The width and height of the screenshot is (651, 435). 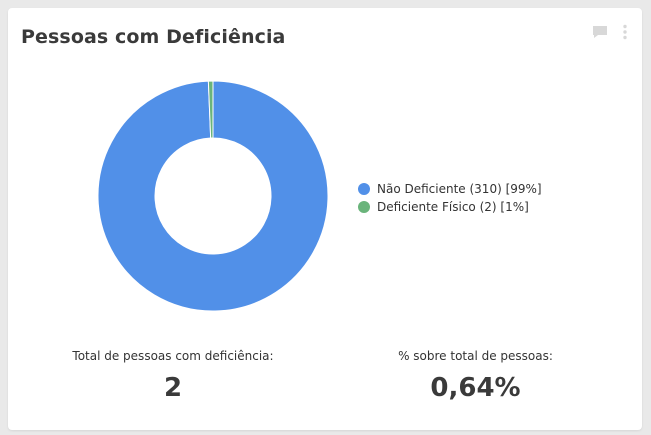 What do you see at coordinates (453, 207) in the screenshot?
I see `legend-label: Deficiente Físico (2) [1%]` at bounding box center [453, 207].